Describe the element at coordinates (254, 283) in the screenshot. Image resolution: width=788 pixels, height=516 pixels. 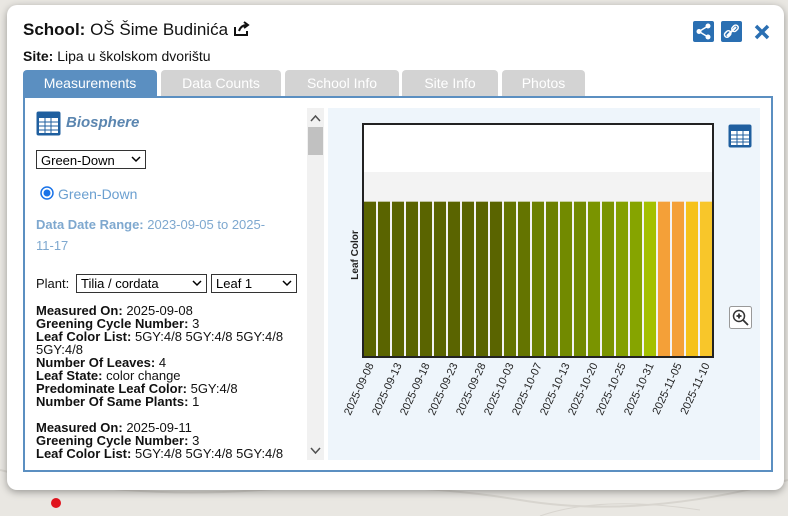
I see `leaf-select: Leaf 1` at that location.